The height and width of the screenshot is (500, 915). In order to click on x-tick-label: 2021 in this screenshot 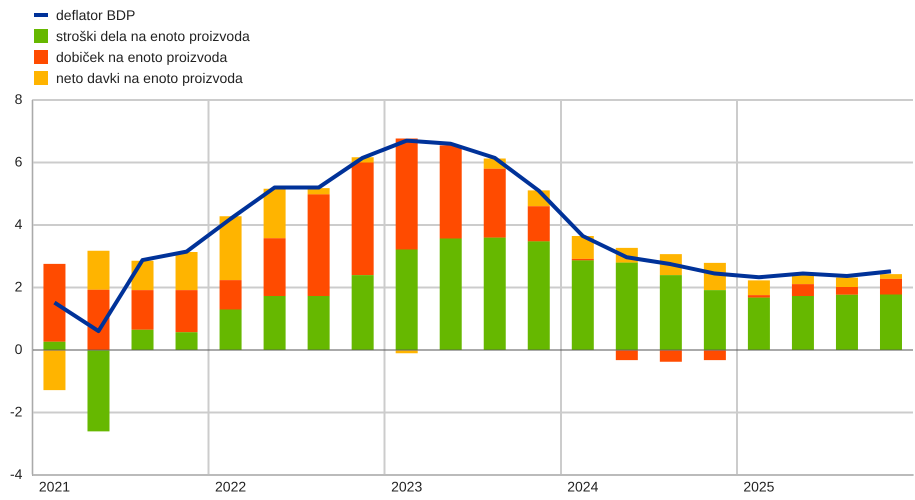, I will do `click(54, 486)`.